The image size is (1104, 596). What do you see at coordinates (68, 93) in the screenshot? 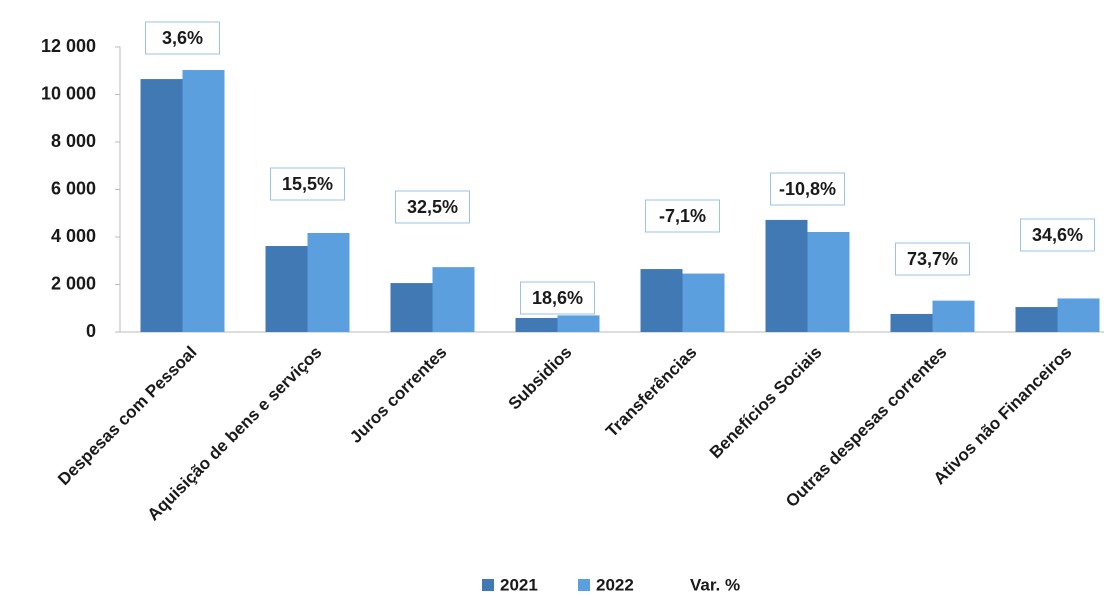
I see `y-tick-label: 10 000` at bounding box center [68, 93].